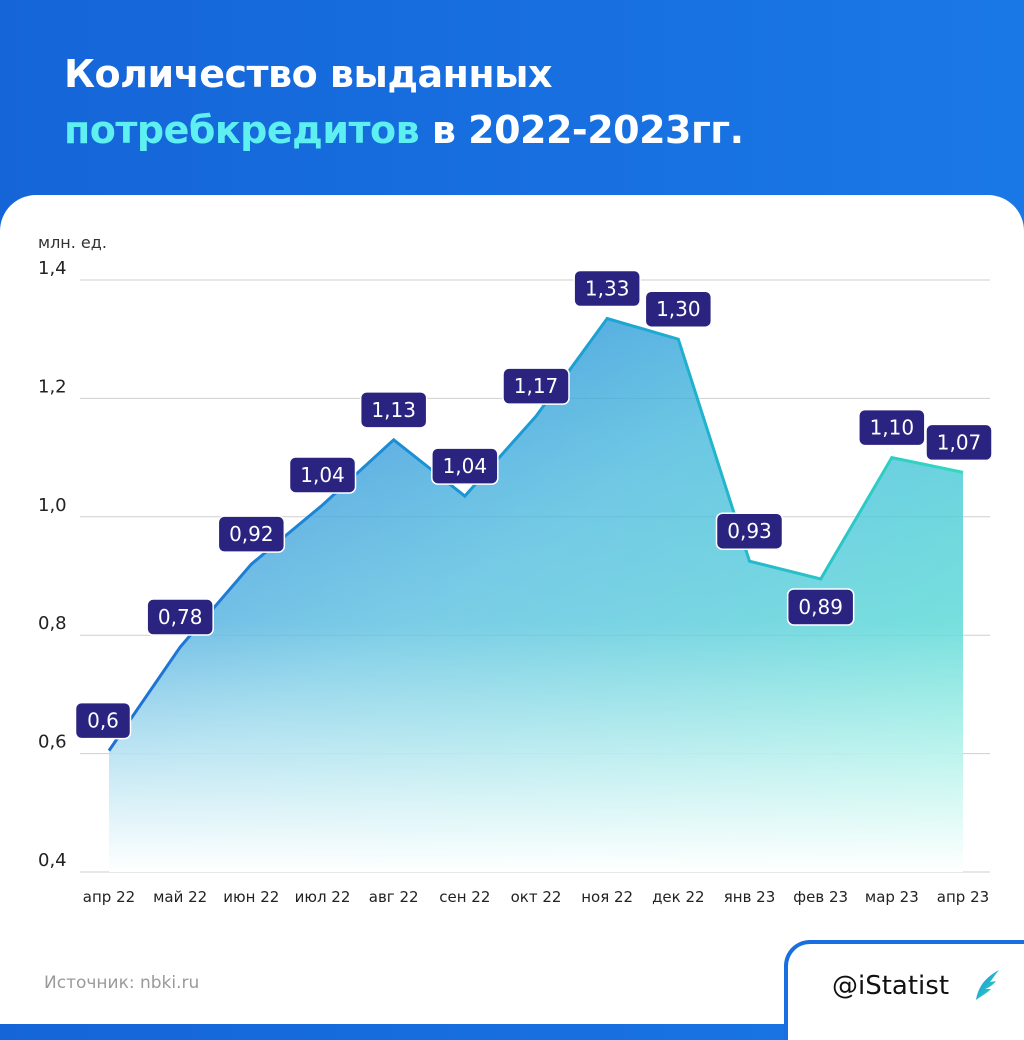 This screenshot has width=1024, height=1040. What do you see at coordinates (820, 897) in the screenshot?
I see `x-tick-label: фев 23` at bounding box center [820, 897].